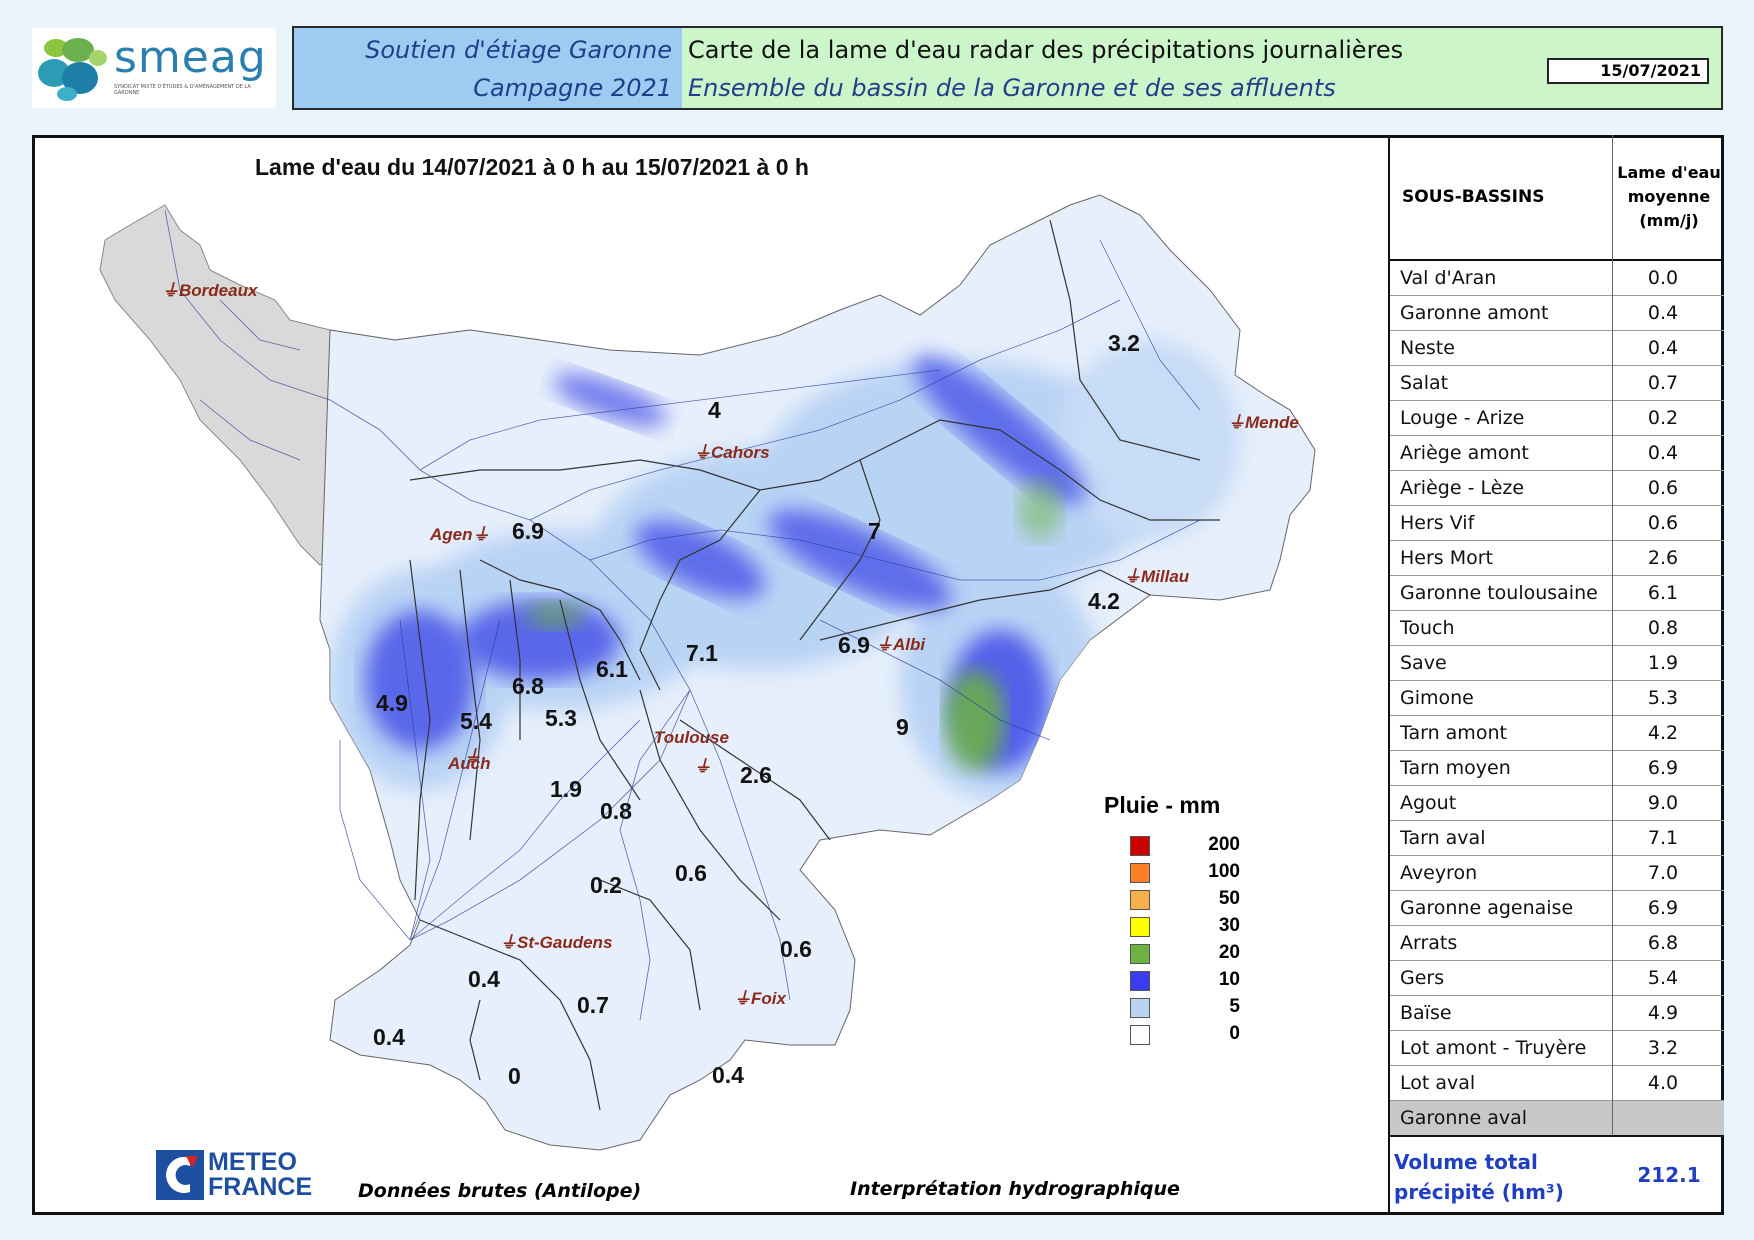  What do you see at coordinates (1427, 628) in the screenshot?
I see `subbasin-name: Touch` at bounding box center [1427, 628].